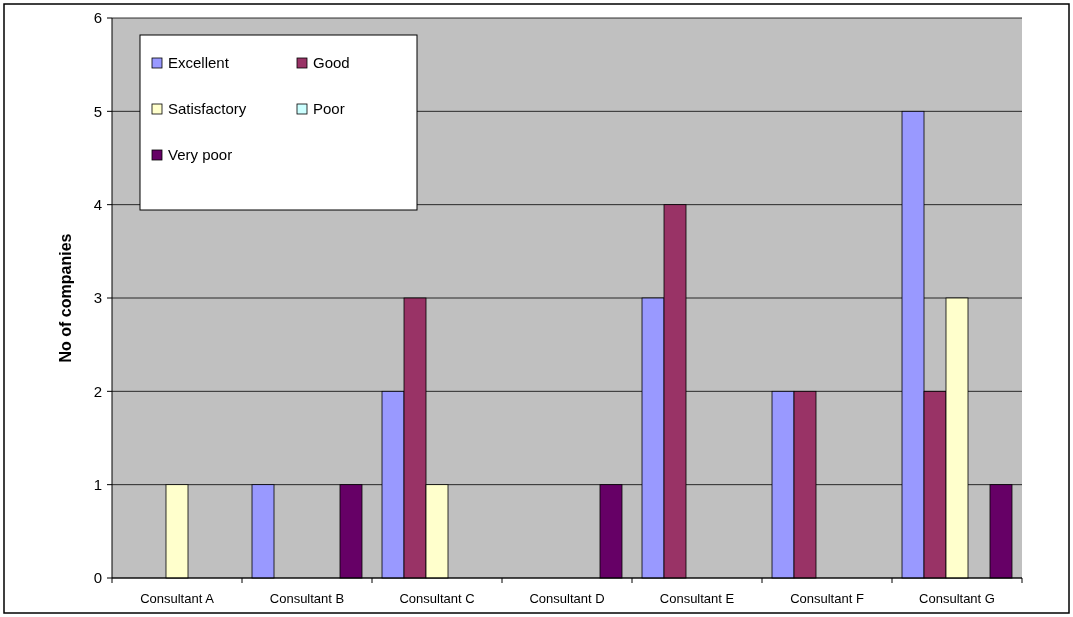 The width and height of the screenshot is (1073, 617). What do you see at coordinates (331, 63) in the screenshot?
I see `legend-label: Good` at bounding box center [331, 63].